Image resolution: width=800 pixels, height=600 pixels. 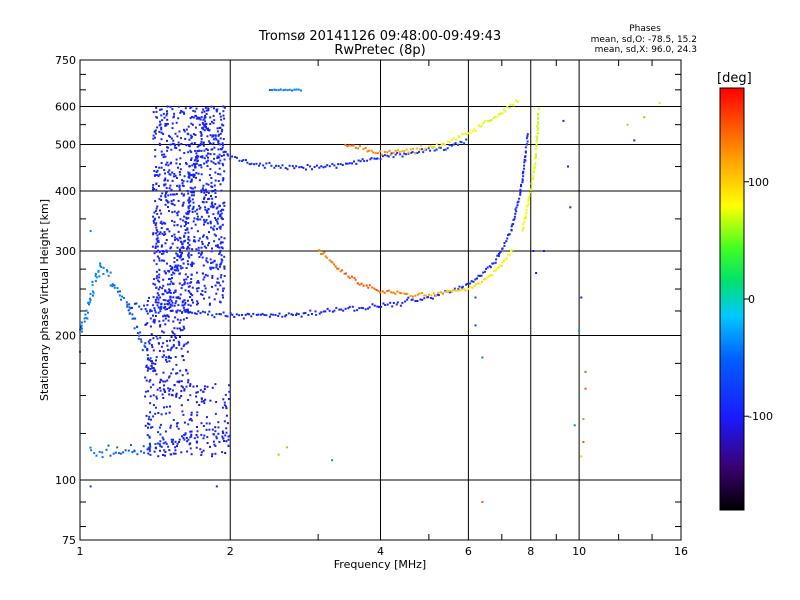 I want to click on y-tick-label: 75, so click(x=69, y=540).